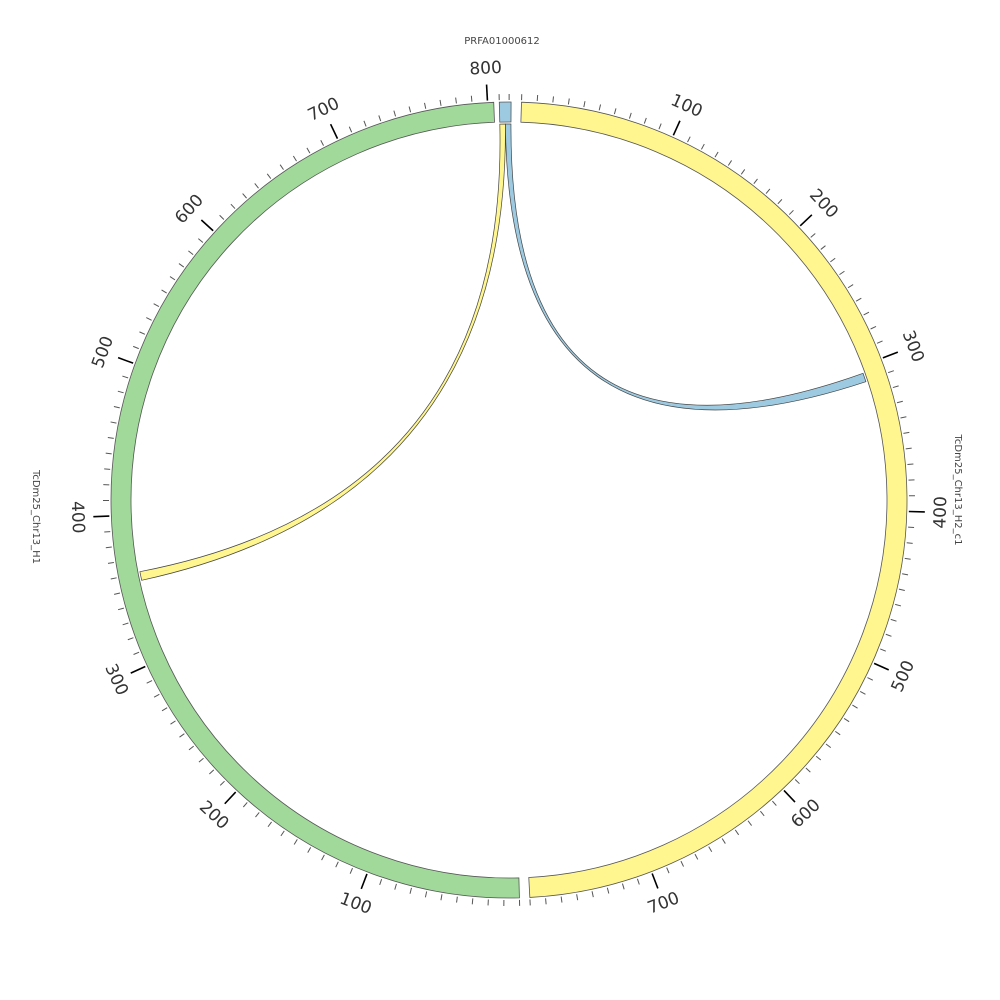 The width and height of the screenshot is (1000, 1000). What do you see at coordinates (103, 352) in the screenshot?
I see `tick-label-TcDm25_Chr13_H1-500: 500` at bounding box center [103, 352].